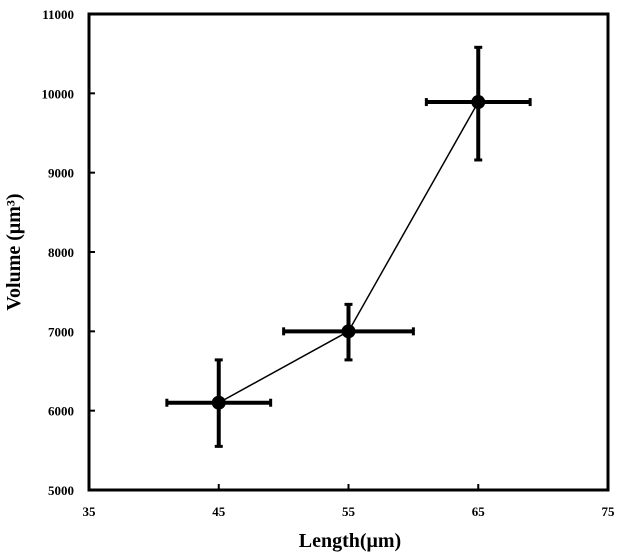 This screenshot has height=557, width=622. What do you see at coordinates (58, 14) in the screenshot?
I see `y-tick-label: 11000` at bounding box center [58, 14].